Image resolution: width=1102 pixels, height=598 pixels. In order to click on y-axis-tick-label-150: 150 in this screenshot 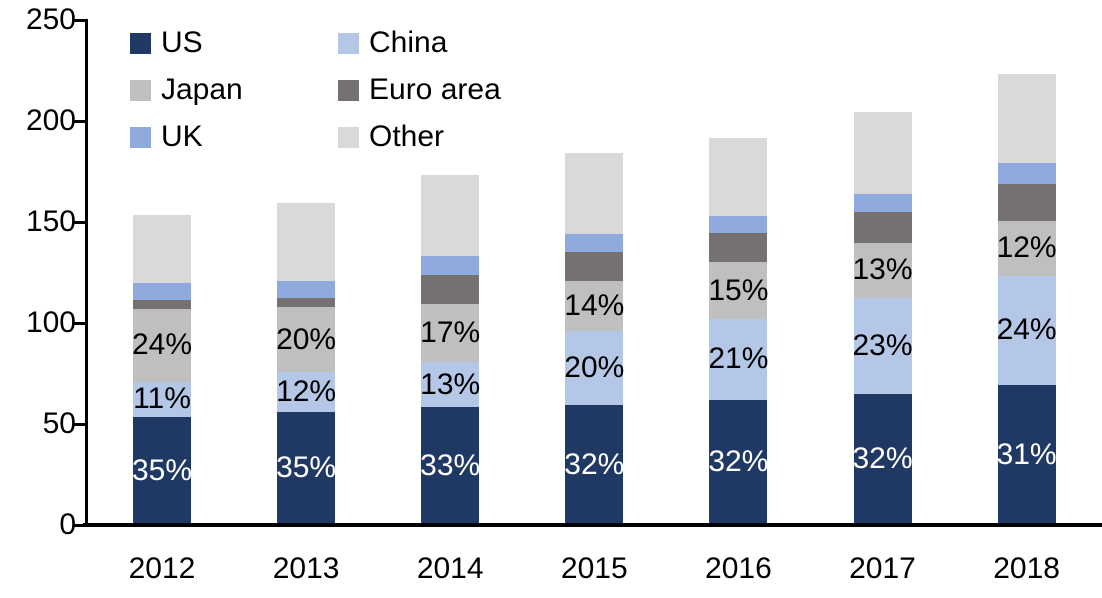, I will do `click(50, 221)`.